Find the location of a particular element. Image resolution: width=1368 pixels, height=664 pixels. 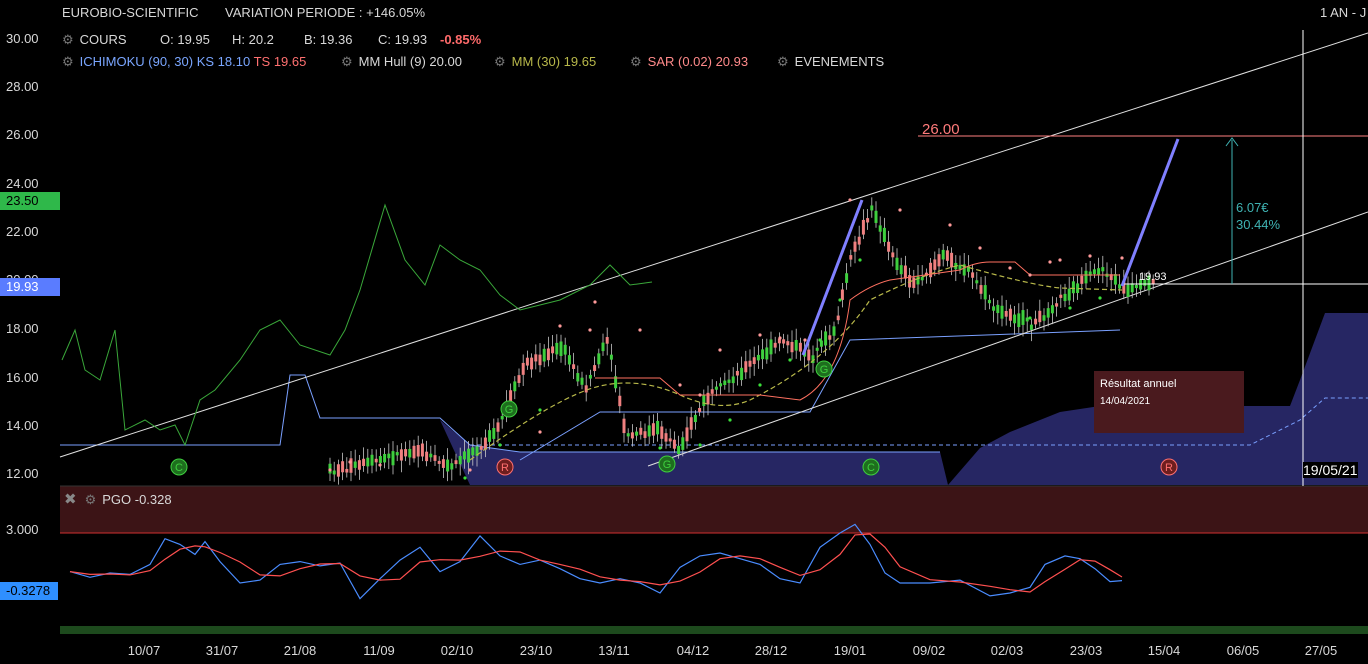

ohlc-close: C: 19.93 is located at coordinates (403, 39).